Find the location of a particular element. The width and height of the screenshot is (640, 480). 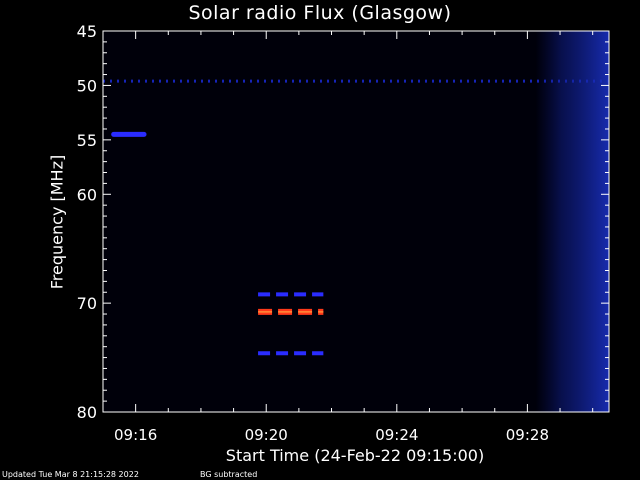

x-tick-label: 09:28 is located at coordinates (527, 435).